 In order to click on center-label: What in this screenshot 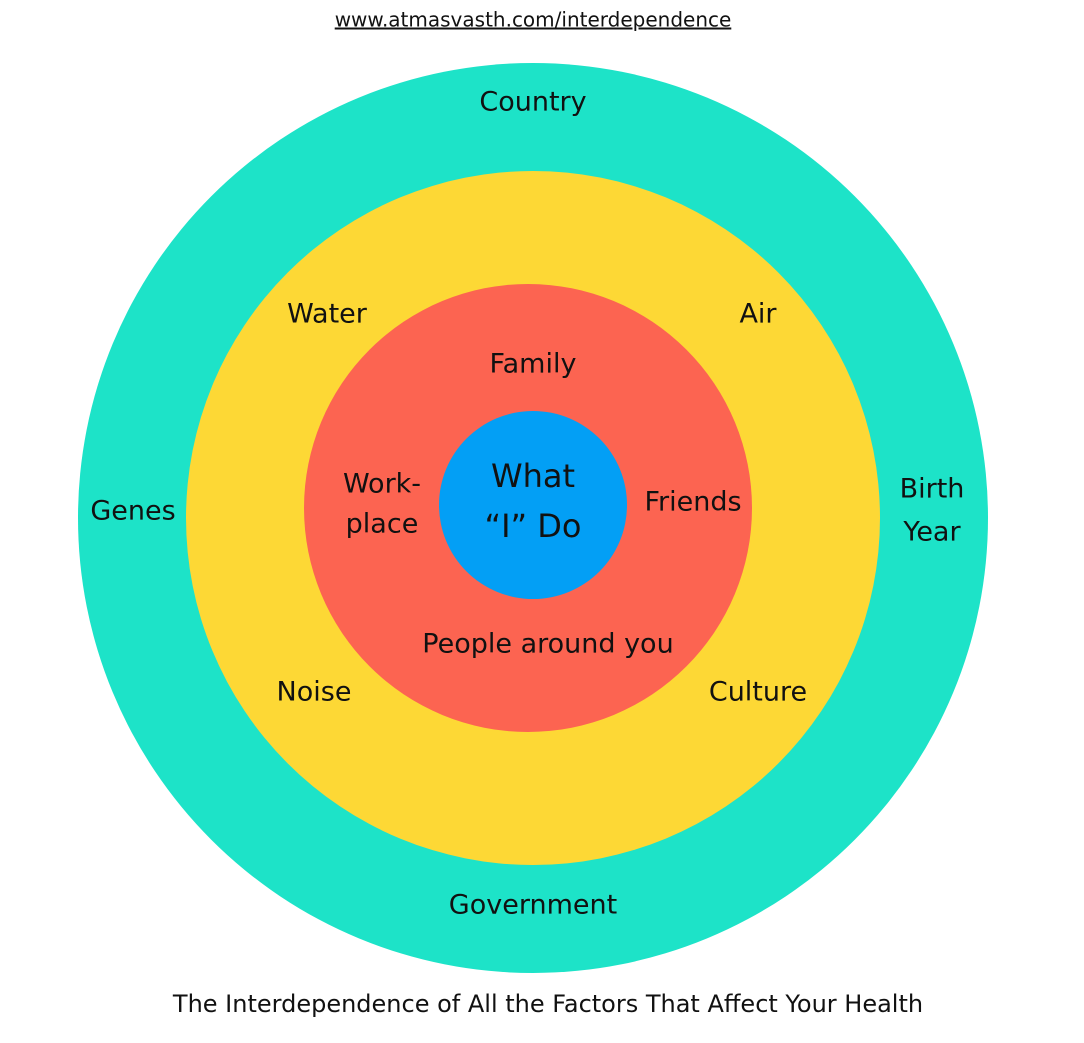, I will do `click(533, 476)`.